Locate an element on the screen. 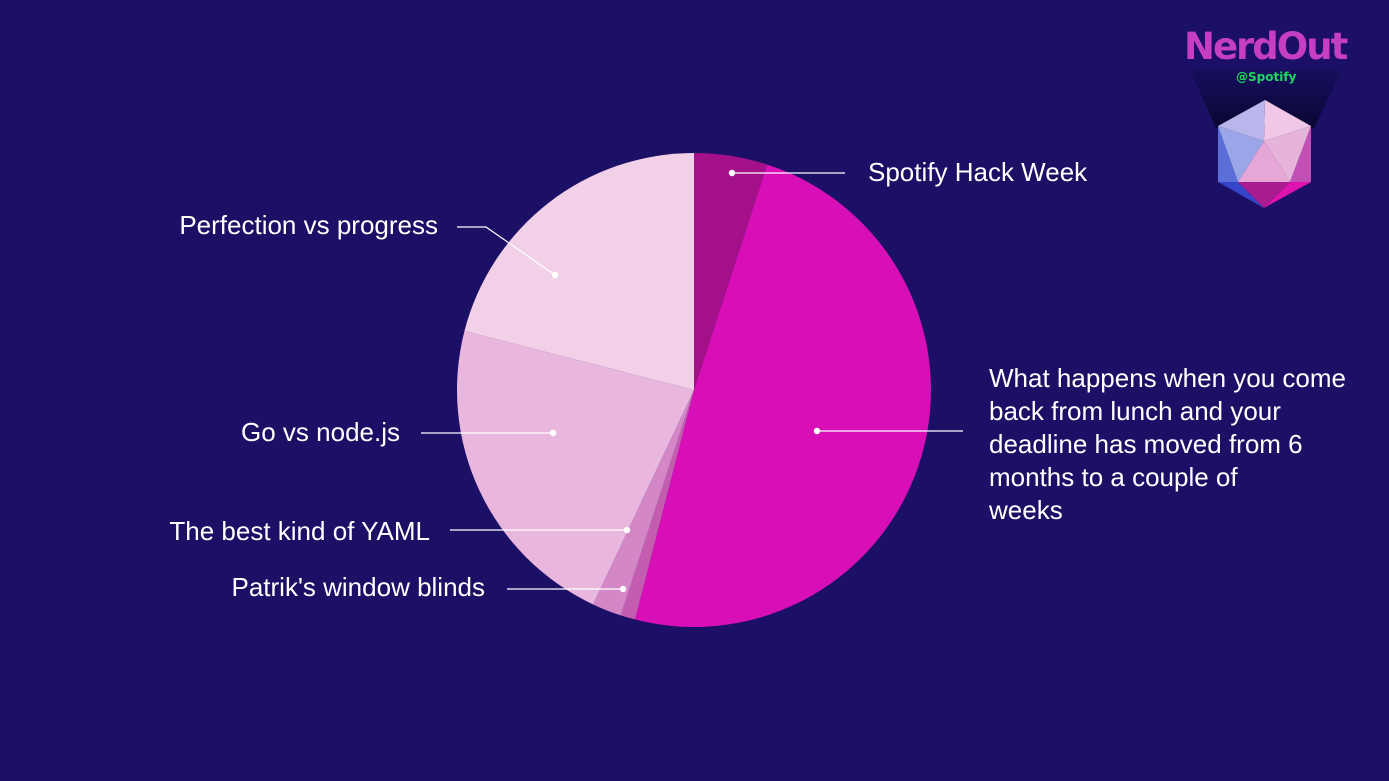  label-deadline-line: What happens when you come is located at coordinates (1167, 378).